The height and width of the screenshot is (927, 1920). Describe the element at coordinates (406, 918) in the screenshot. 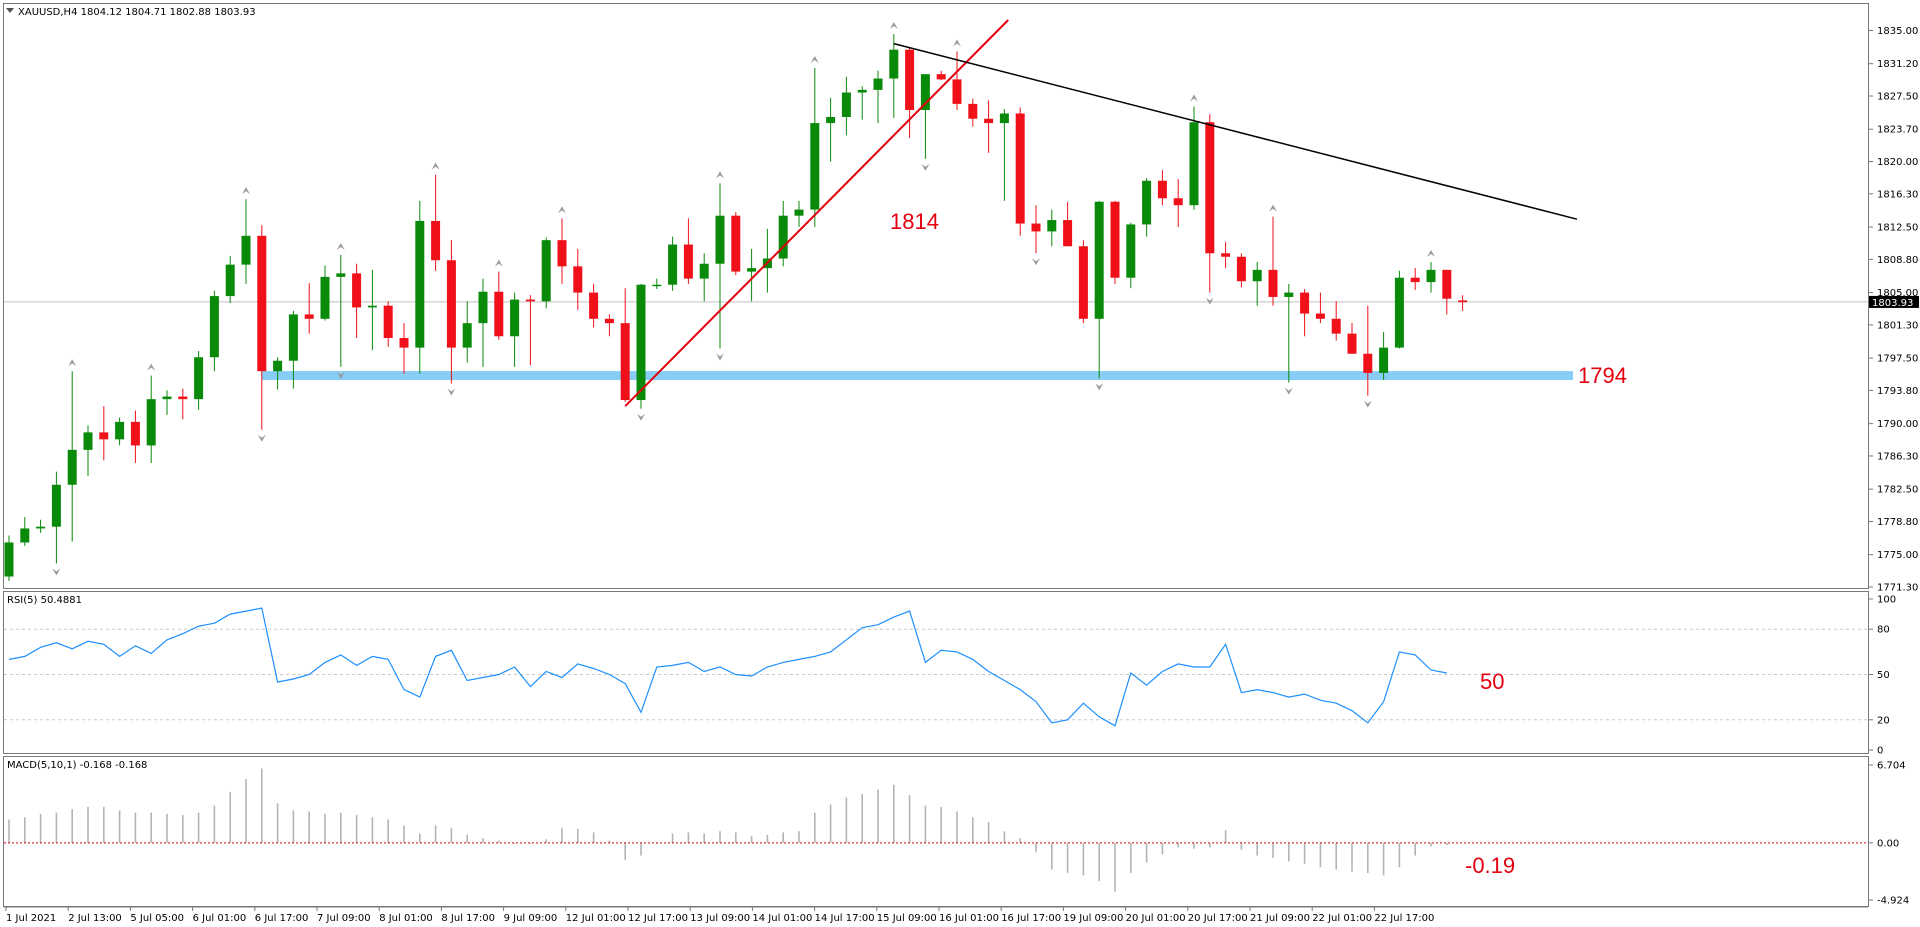

I see `x-tick-label: 8 Jul 01:00` at that location.